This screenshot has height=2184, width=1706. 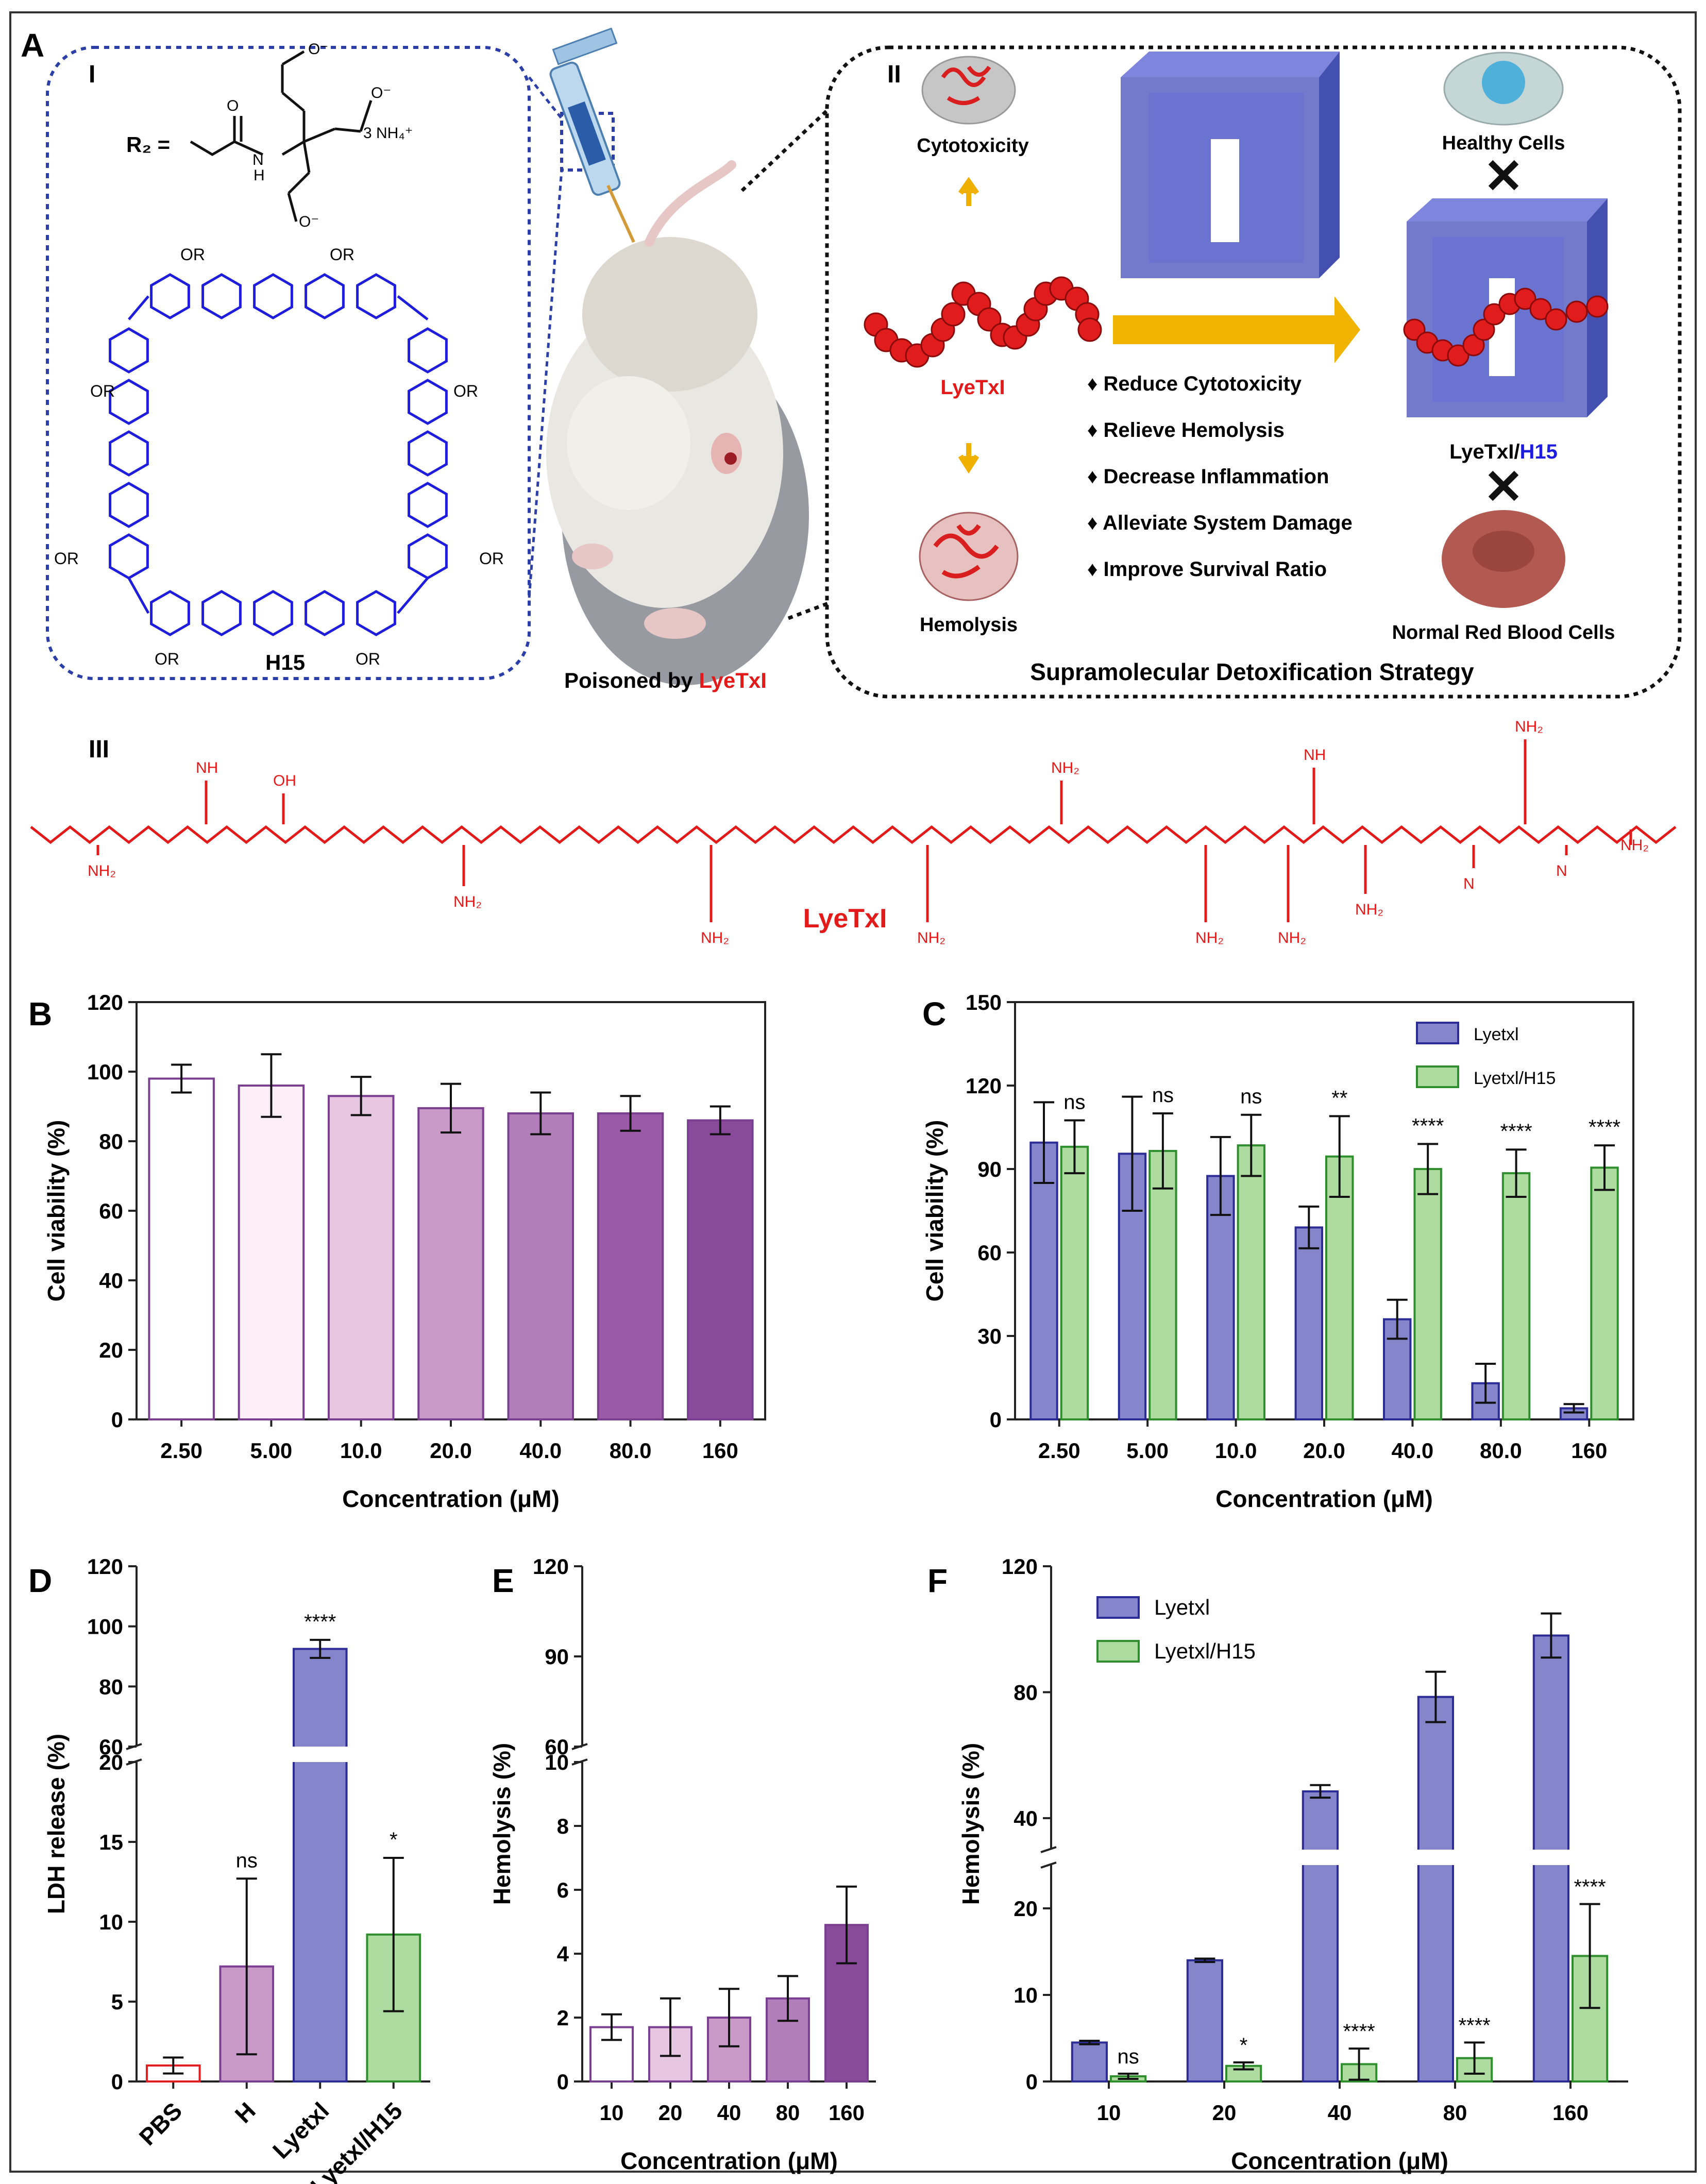 What do you see at coordinates (148, 144) in the screenshot?
I see `r2-label: R₂ =` at bounding box center [148, 144].